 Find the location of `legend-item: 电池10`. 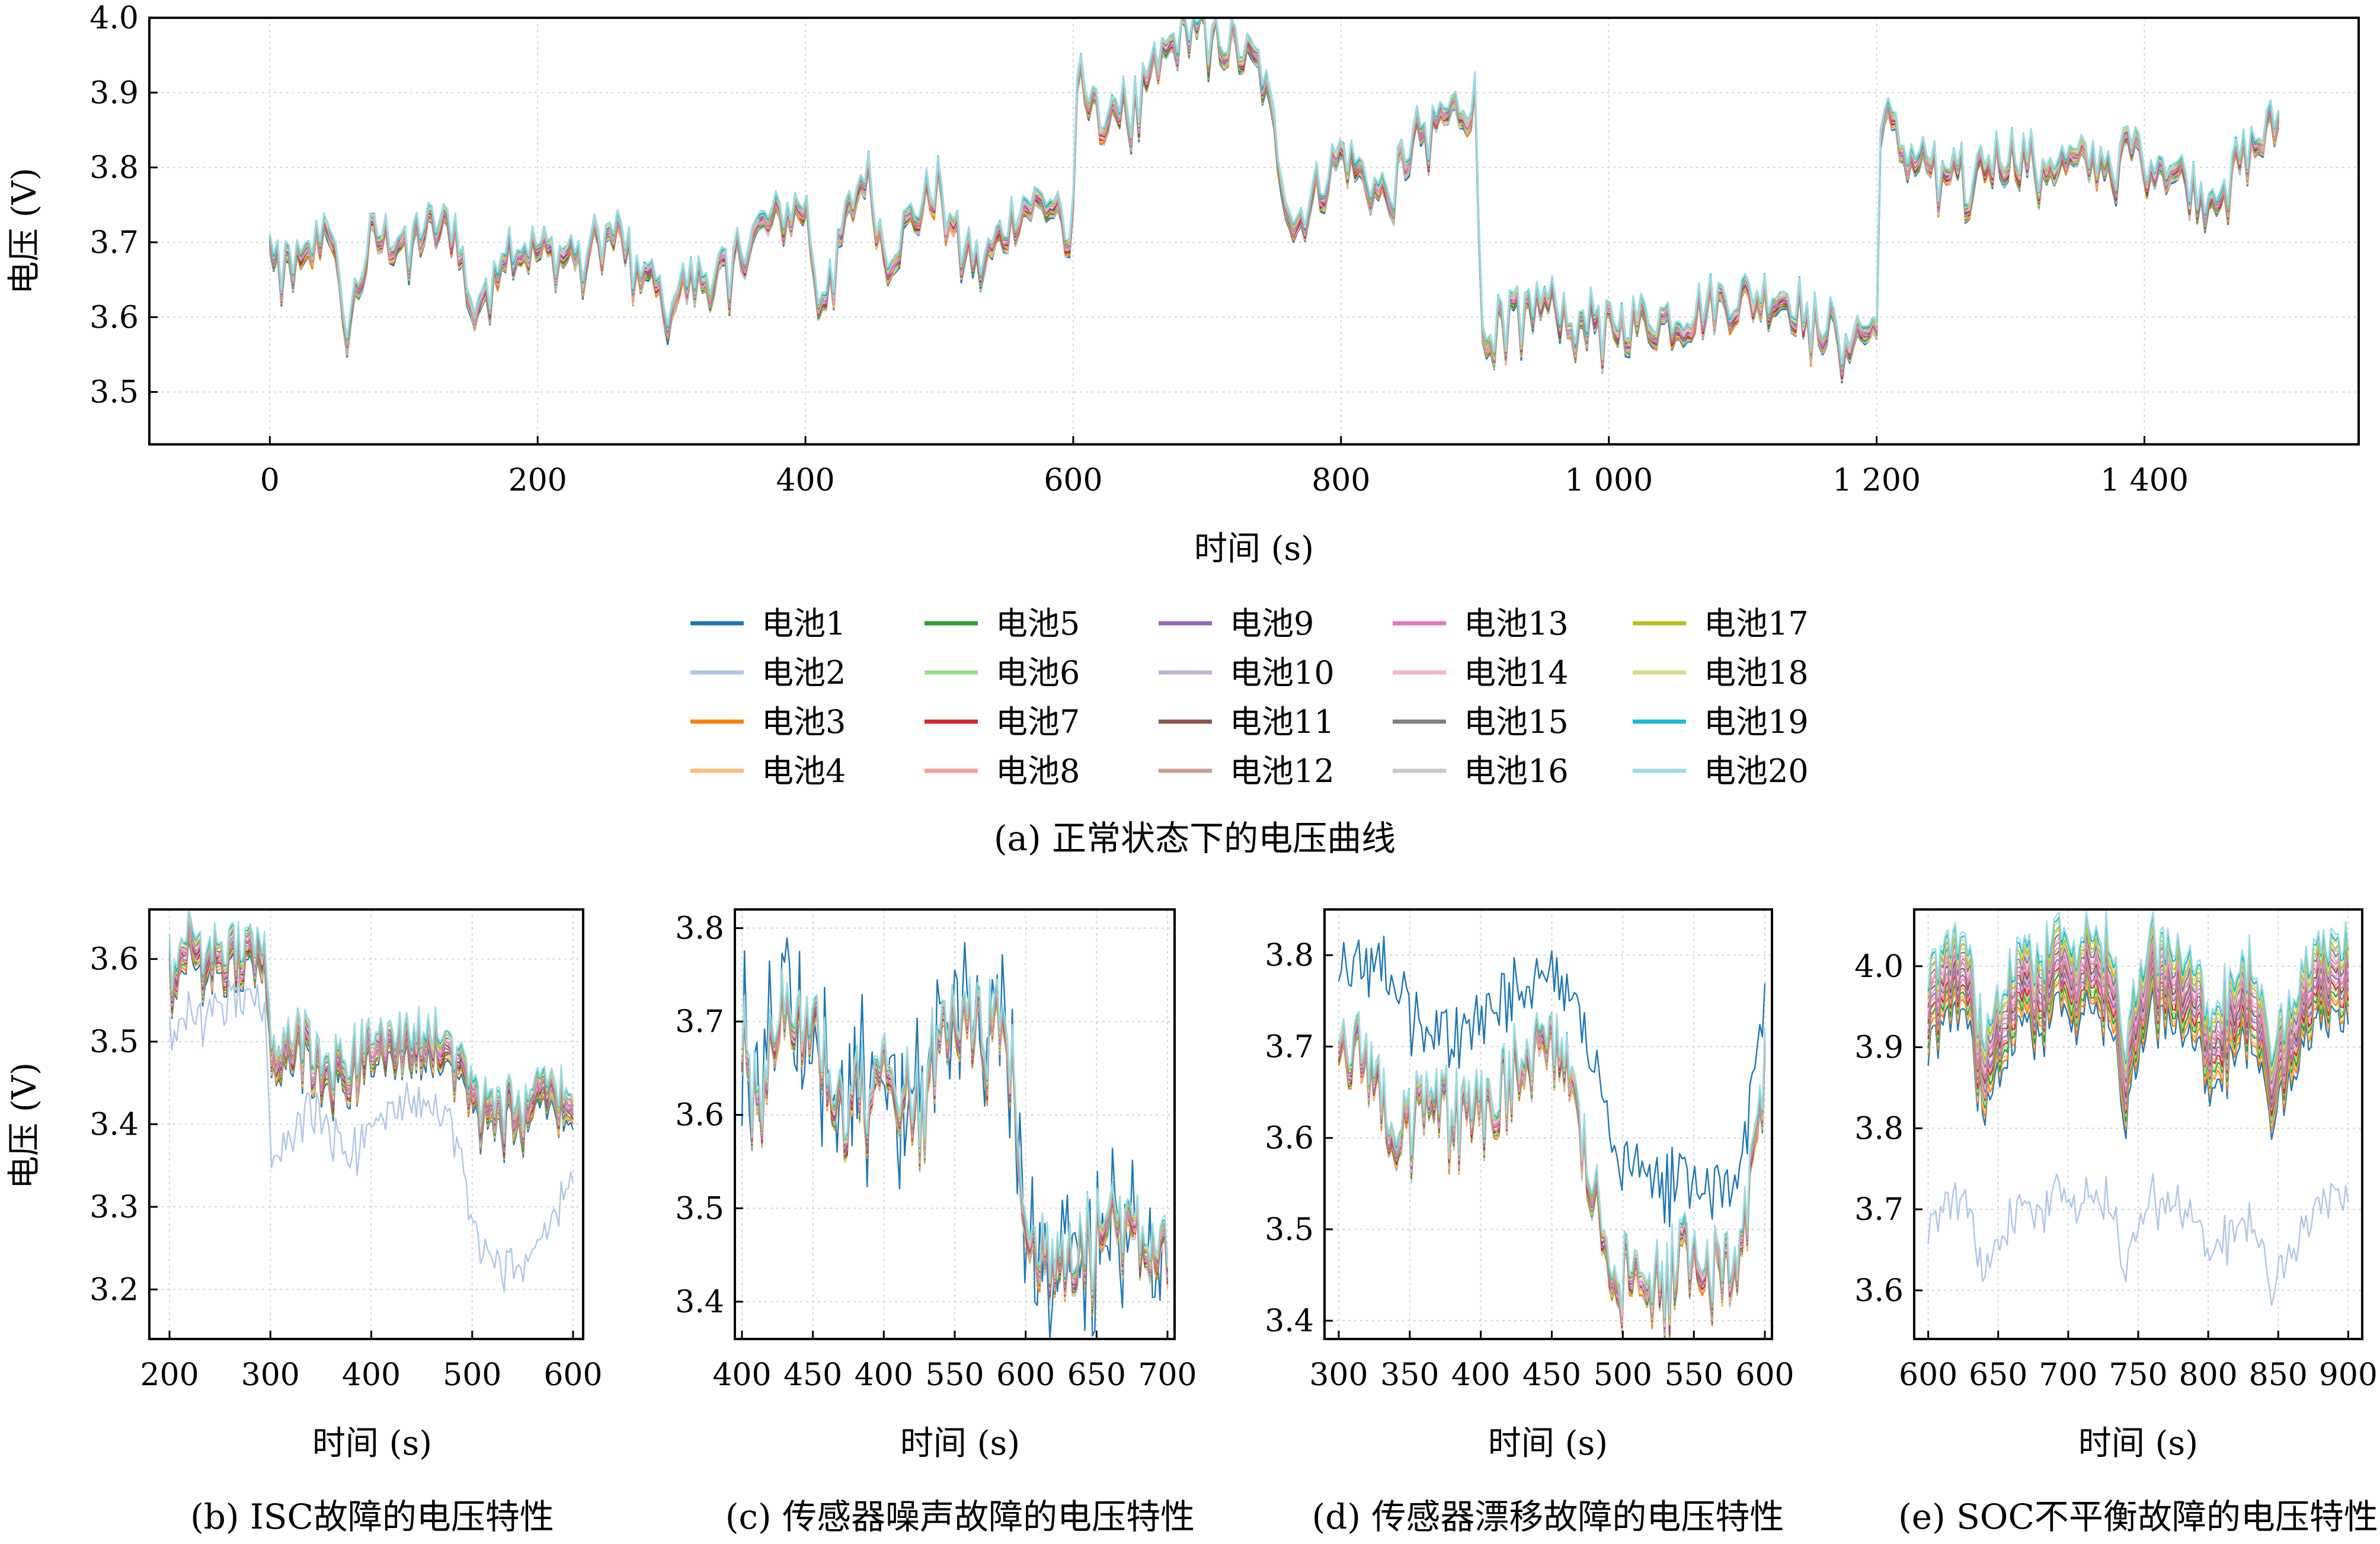

legend-item: 电池10 is located at coordinates (1247, 673).